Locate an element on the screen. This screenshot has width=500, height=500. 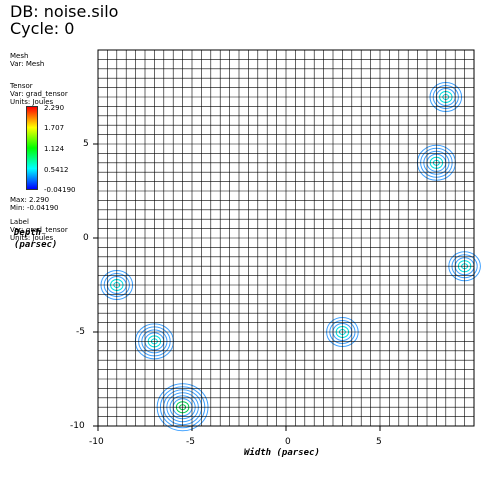
mesh-legend-var: Var: Mesh is located at coordinates (27, 64).